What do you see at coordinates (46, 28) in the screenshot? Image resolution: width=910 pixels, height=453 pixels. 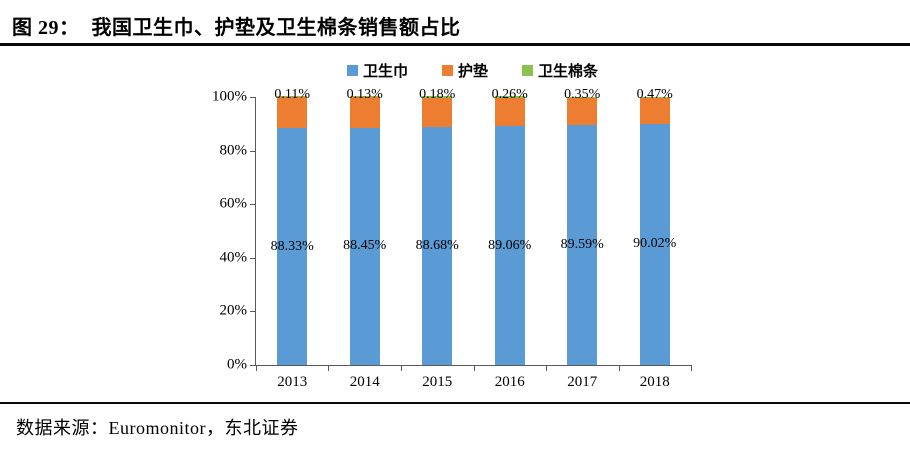 I see `figure-number-label: 图 29：` at bounding box center [46, 28].